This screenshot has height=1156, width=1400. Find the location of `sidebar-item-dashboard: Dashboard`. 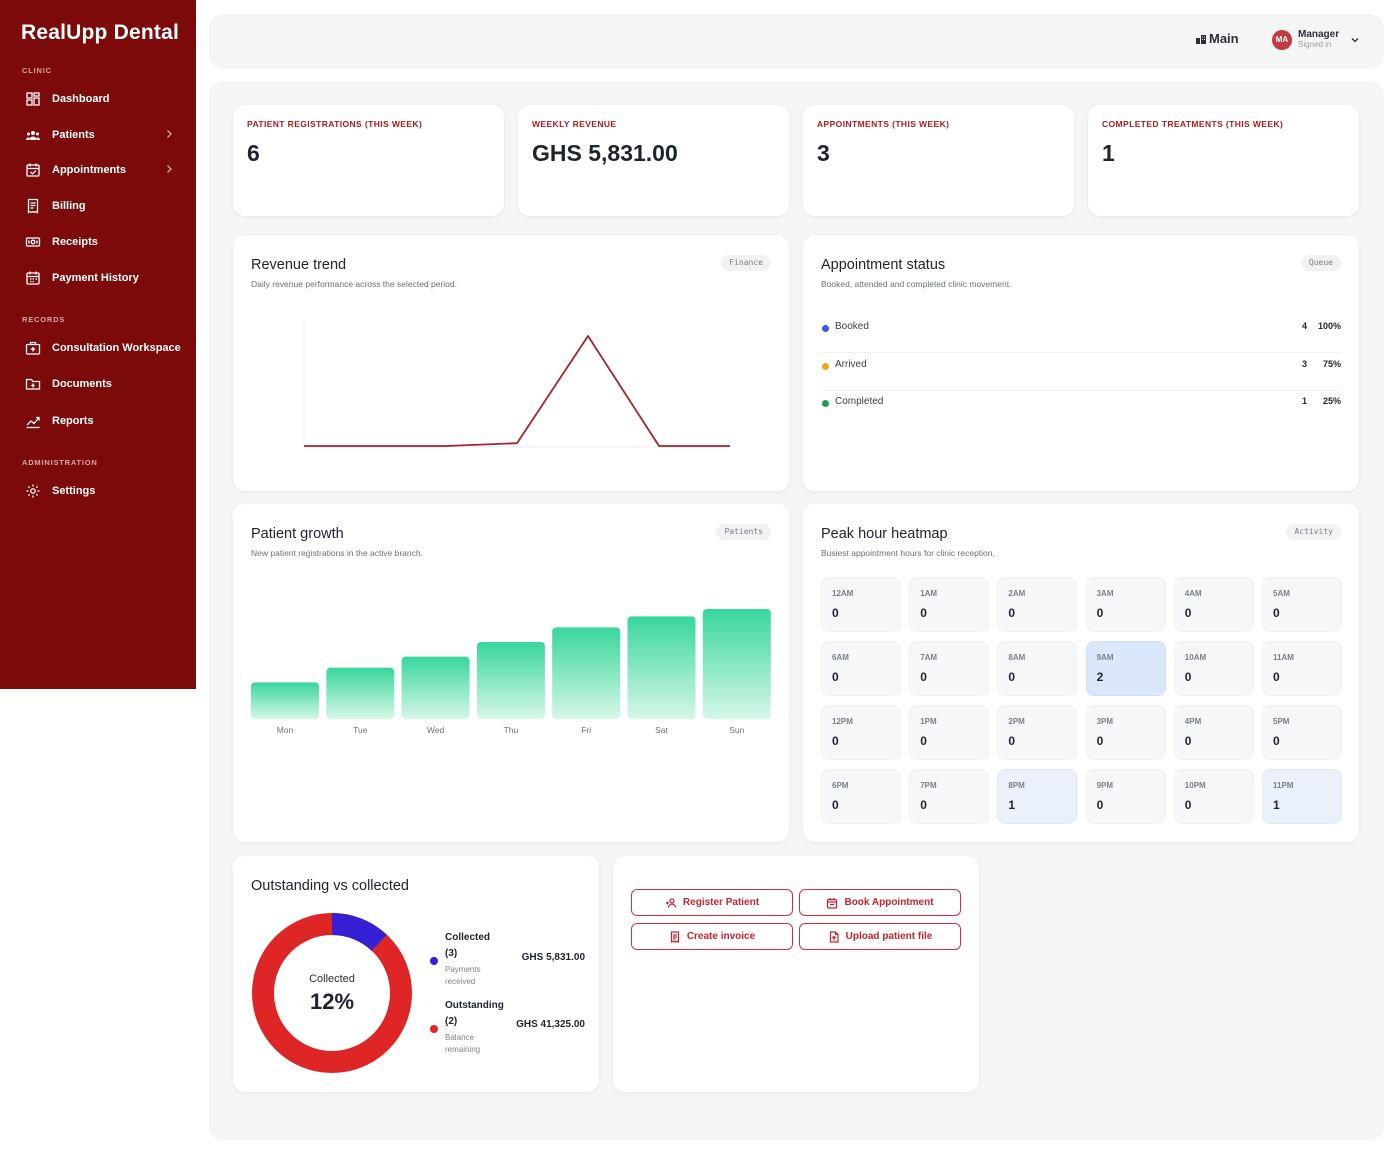

sidebar-item-dashboard: Dashboard is located at coordinates (103, 99).